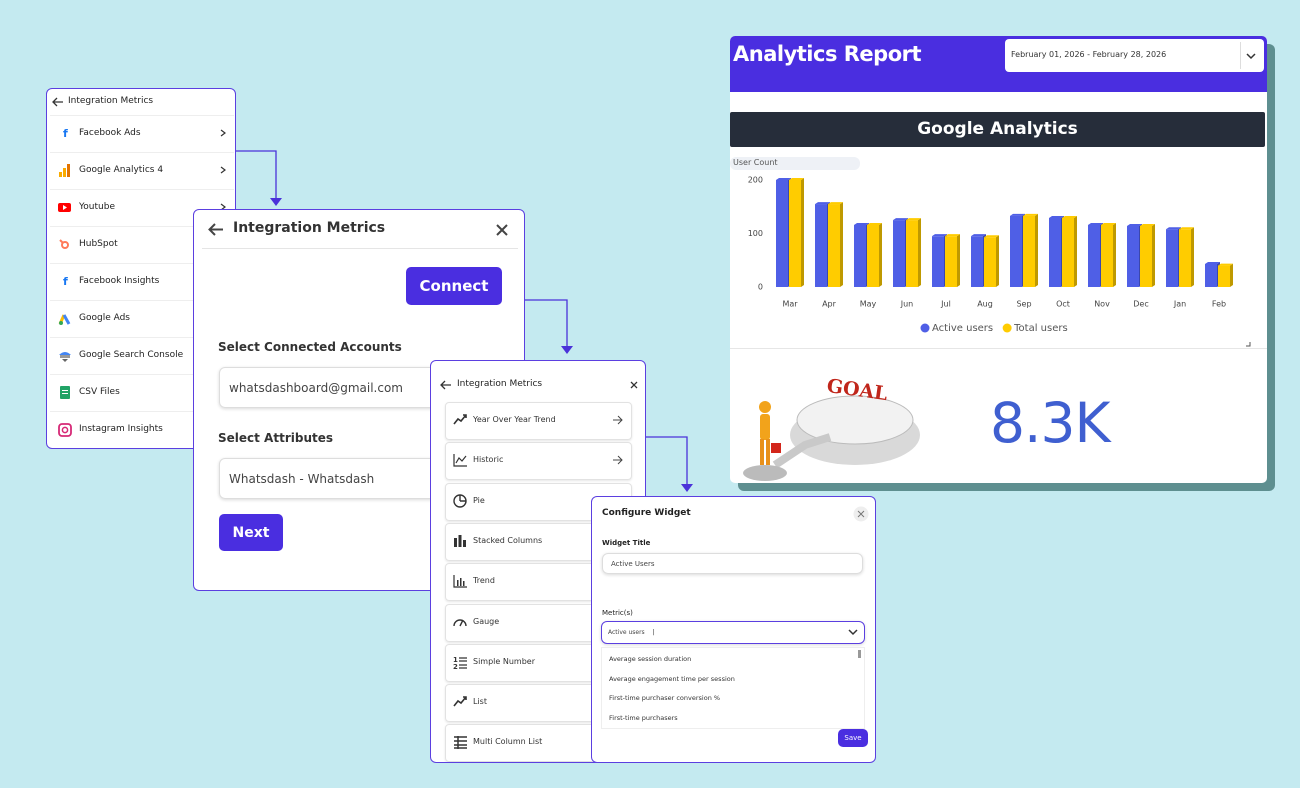 The image size is (1300, 788). What do you see at coordinates (653, 632) in the screenshot?
I see `cursor: |` at bounding box center [653, 632].